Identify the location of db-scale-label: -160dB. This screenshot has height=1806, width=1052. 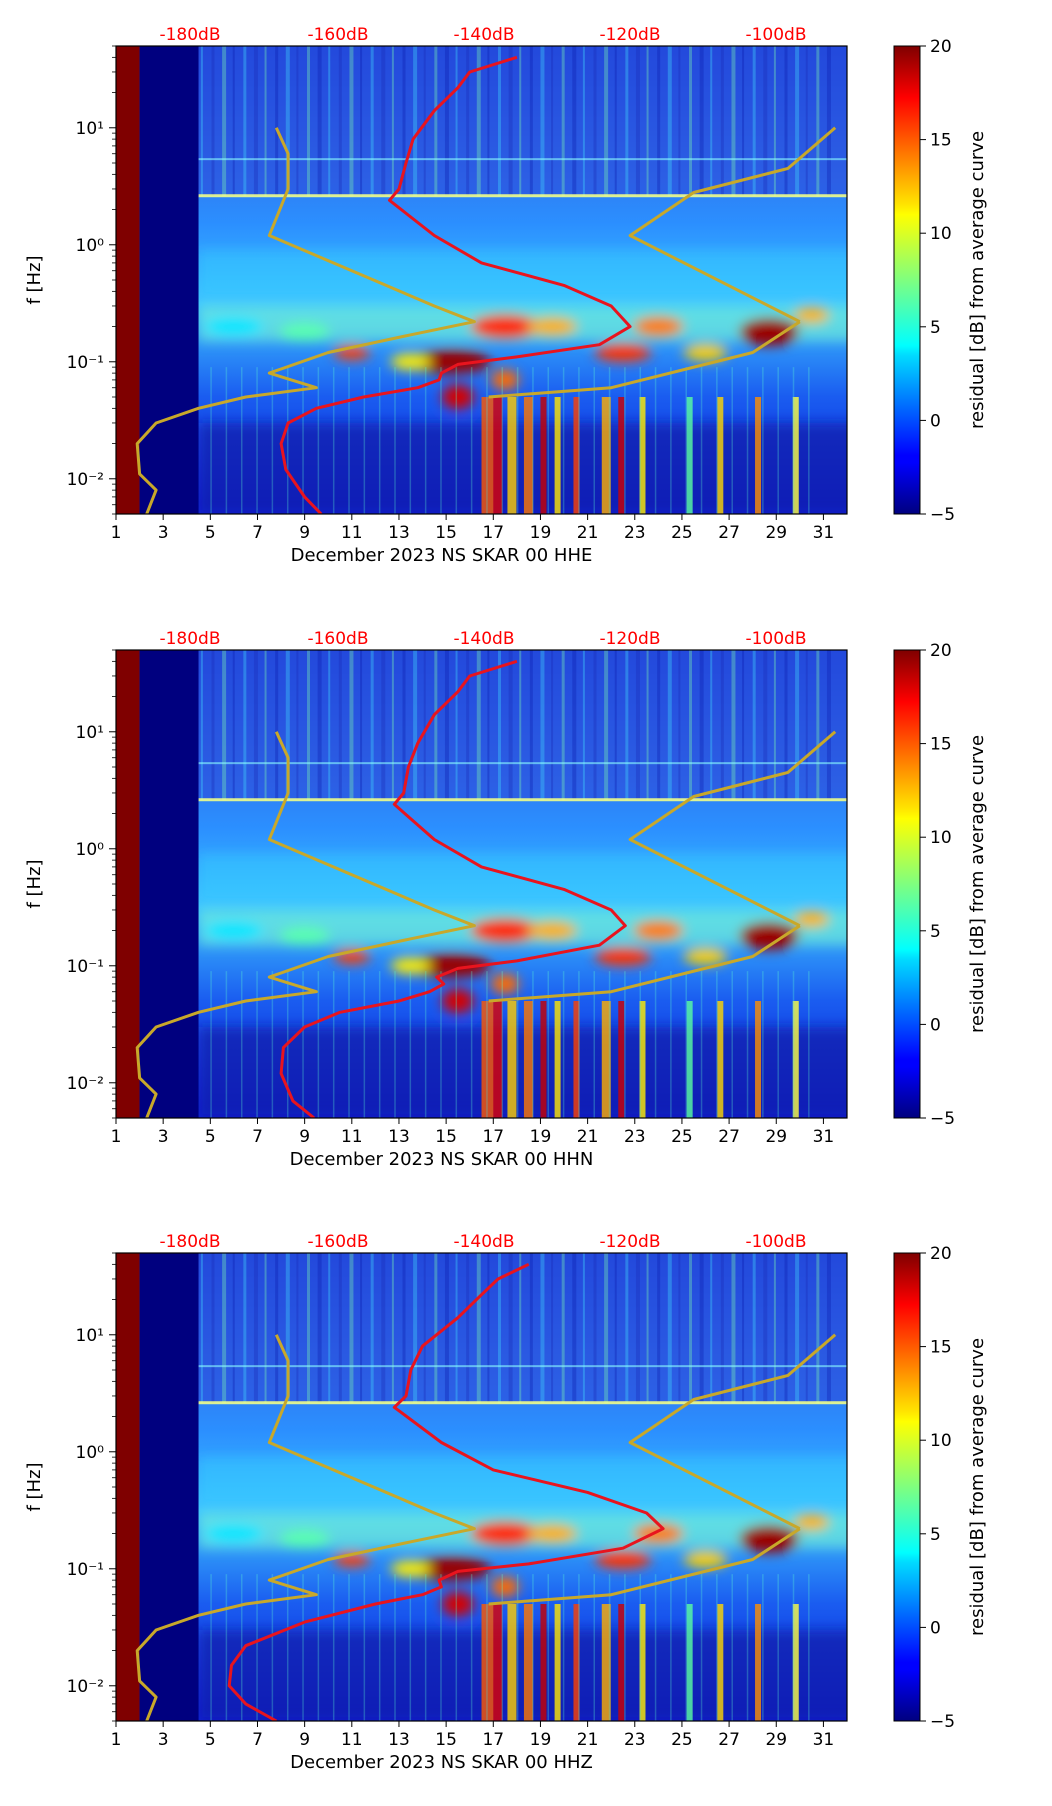
(337, 1242).